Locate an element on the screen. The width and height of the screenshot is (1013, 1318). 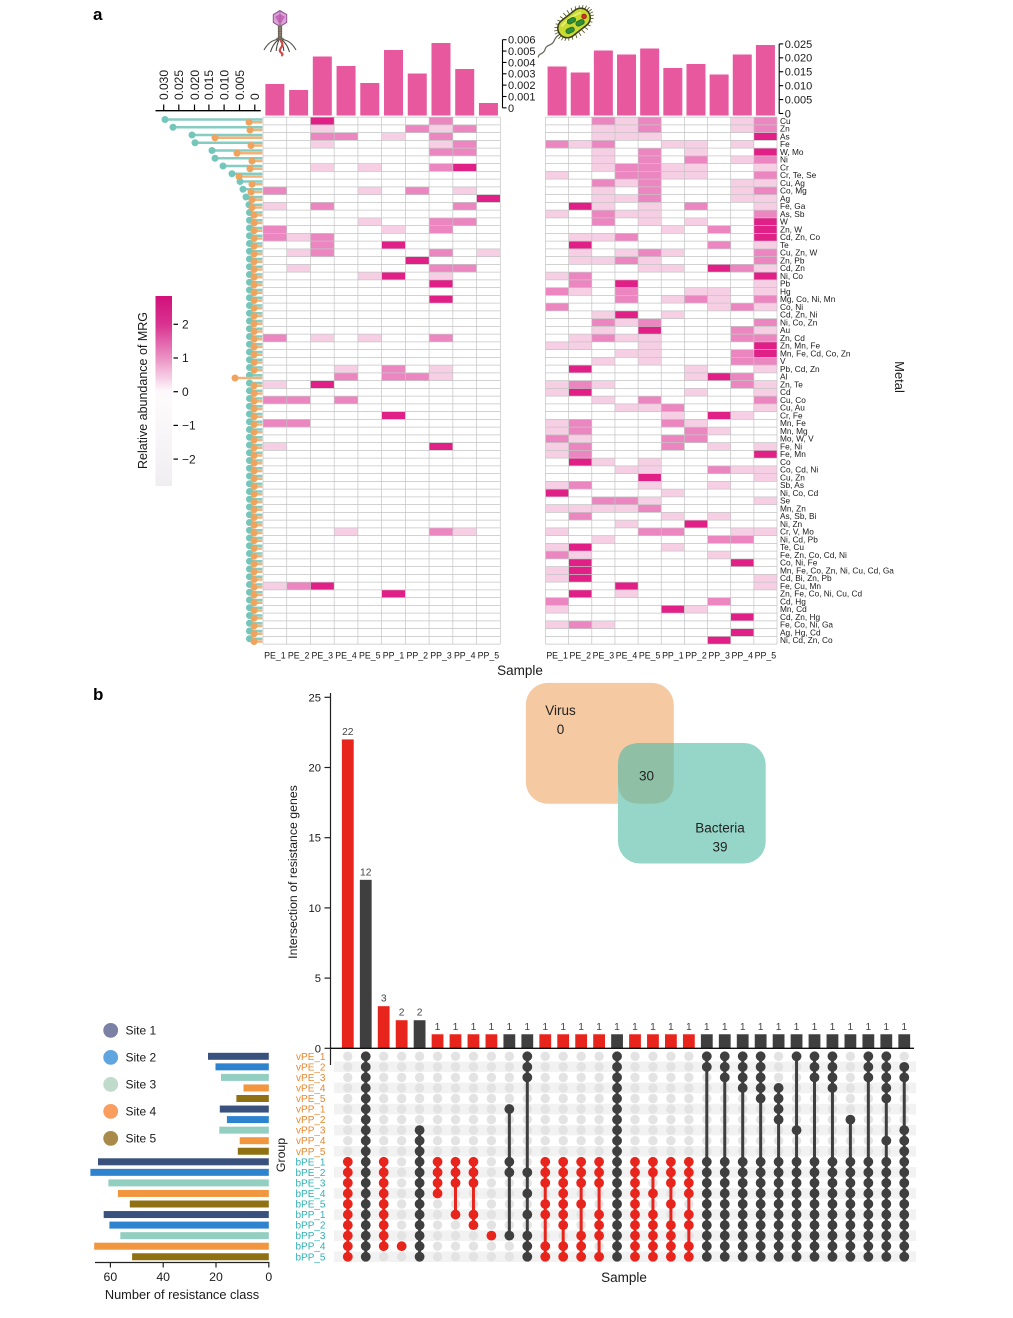
svg-text: bPE_1 is located at coordinates (310, 1162).